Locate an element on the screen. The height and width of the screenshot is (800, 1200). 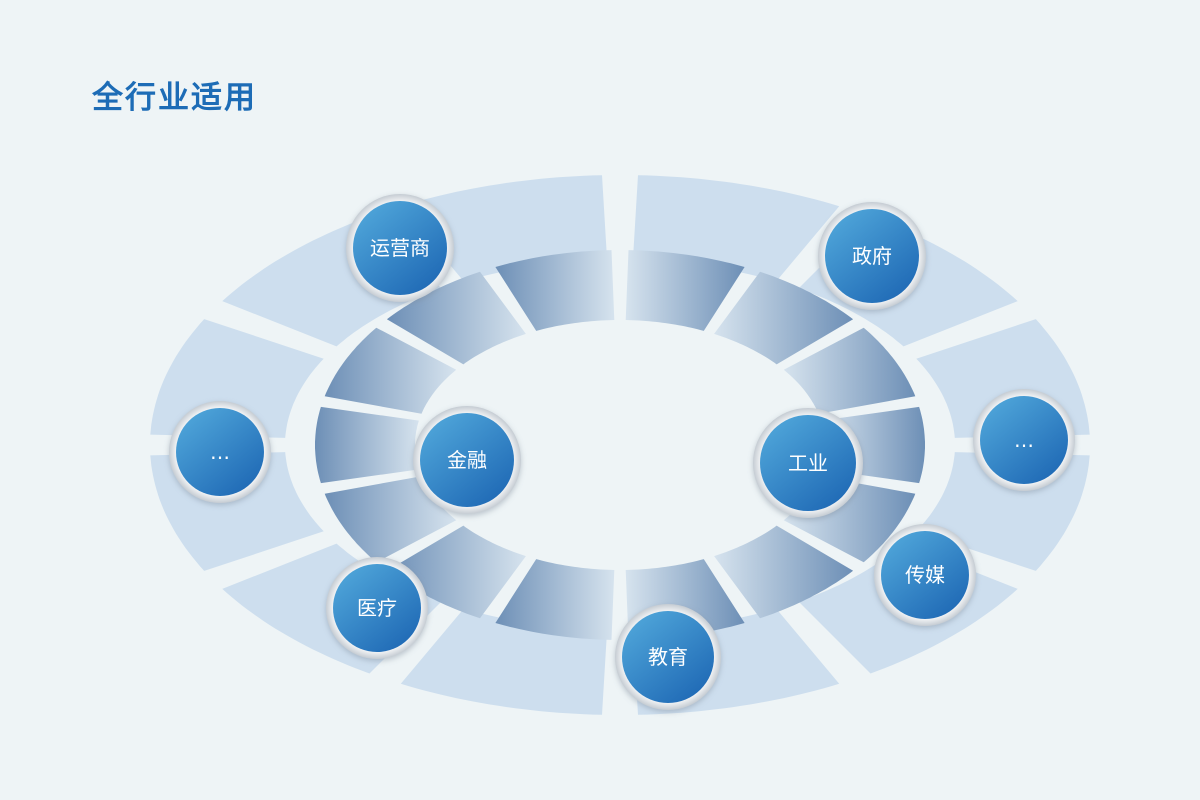
node-industry: 工业 is located at coordinates (808, 463).